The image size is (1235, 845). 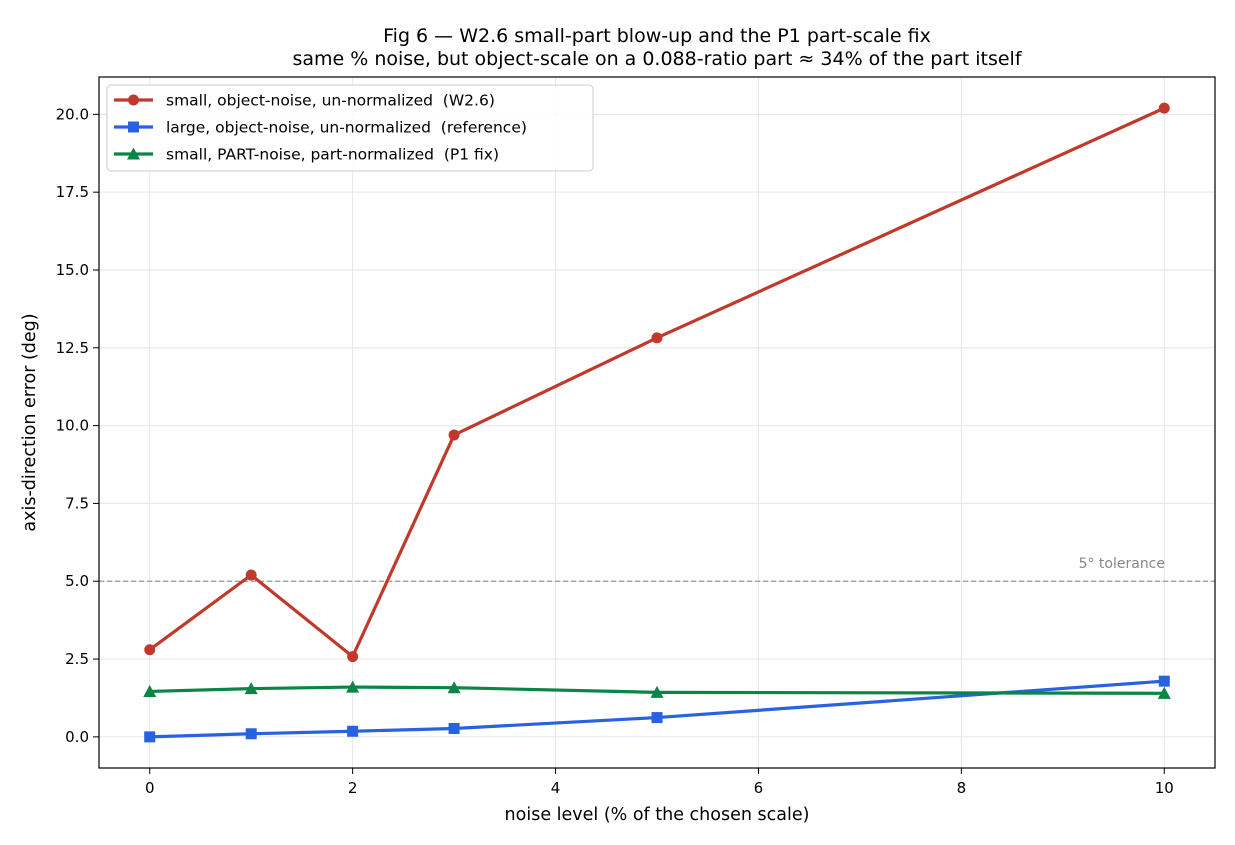 I want to click on y-tick-label: 5.0, so click(x=77, y=581).